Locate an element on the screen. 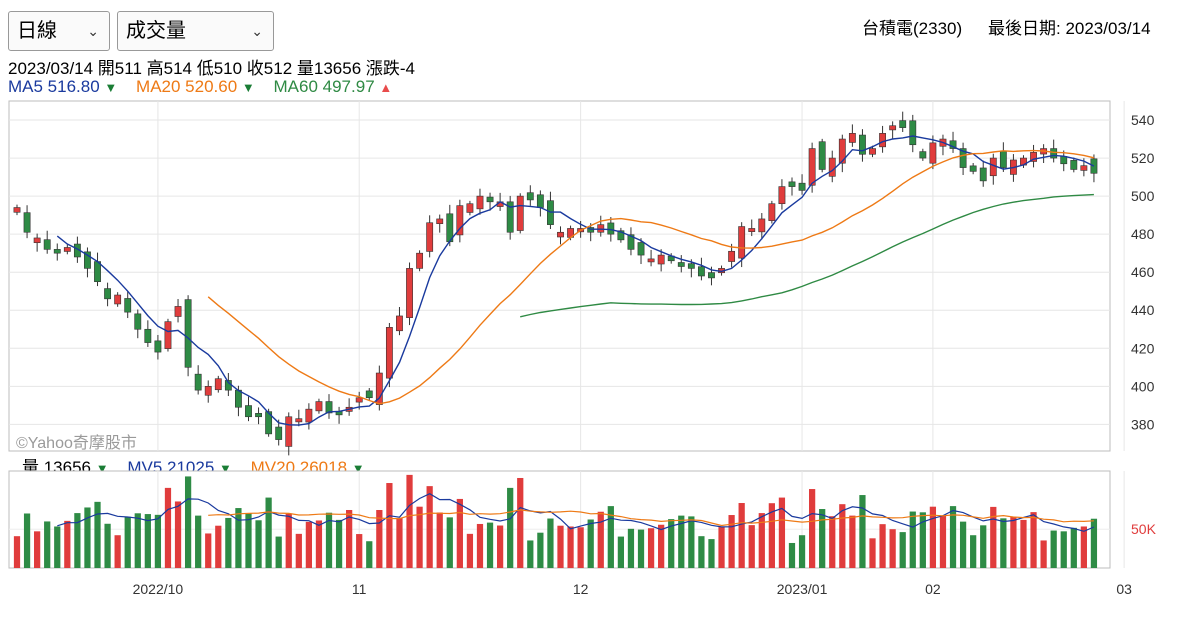 The width and height of the screenshot is (1177, 625). price-tick-label: 460 is located at coordinates (1143, 272).